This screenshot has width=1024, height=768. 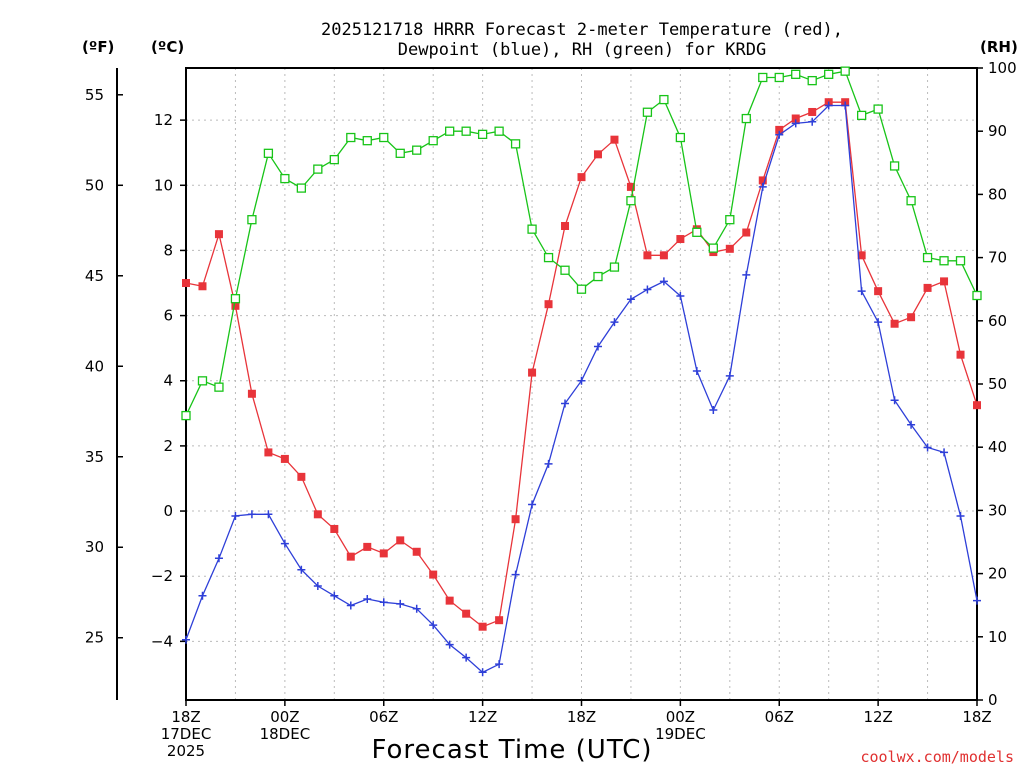 I want to click on rh-tick-label: 100, so click(x=1002, y=68).